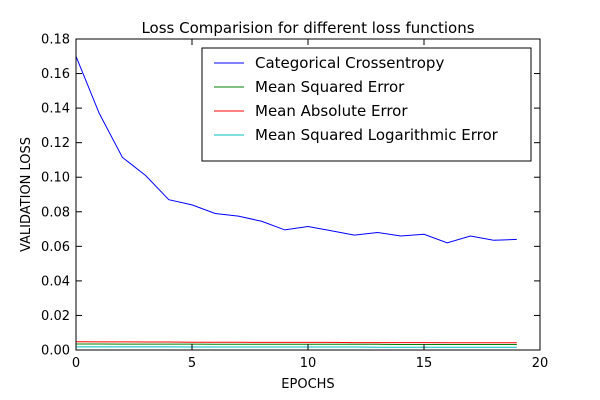 The height and width of the screenshot is (400, 600). Describe the element at coordinates (331, 111) in the screenshot. I see `legend-label-2: Mean Absolute Error` at that location.